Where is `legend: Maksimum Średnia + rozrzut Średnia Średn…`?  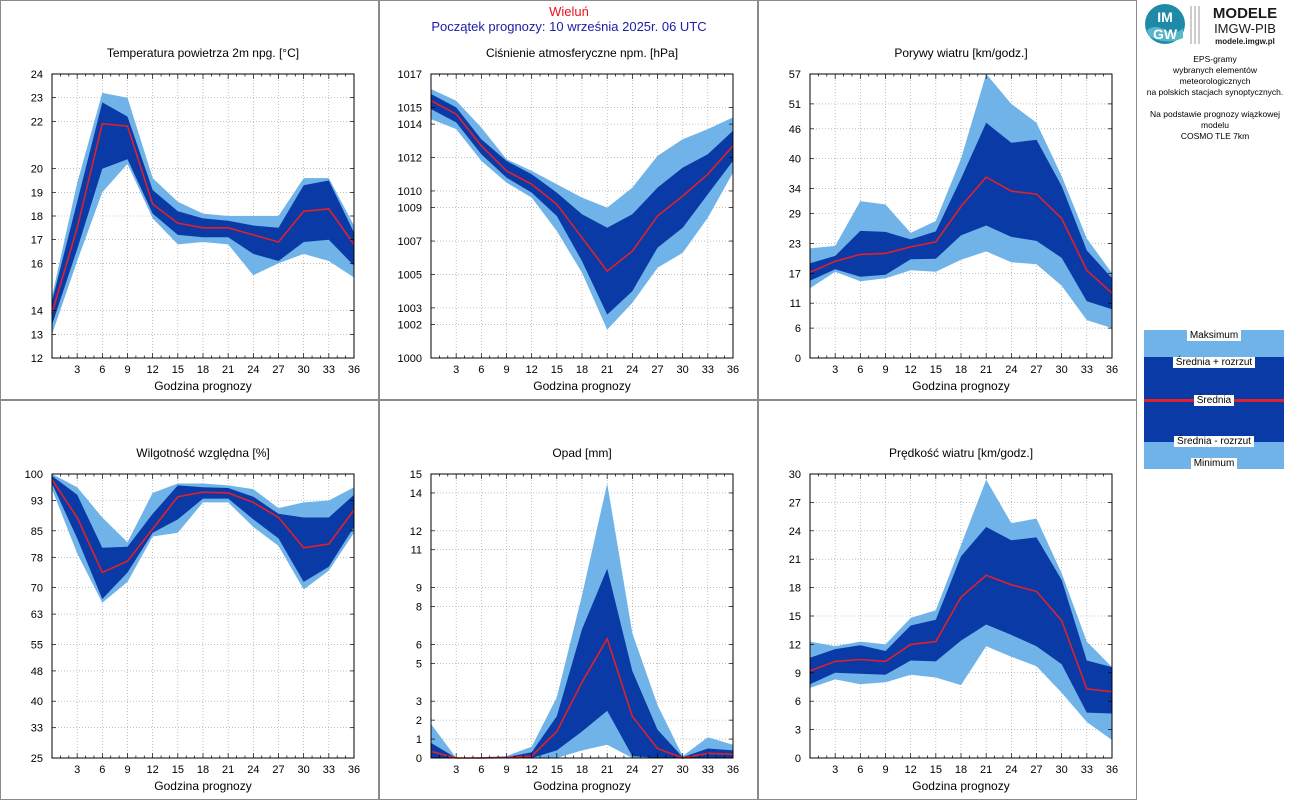
legend: Maksimum Średnia + rozrzut Średnia Średn… is located at coordinates (1214, 399).